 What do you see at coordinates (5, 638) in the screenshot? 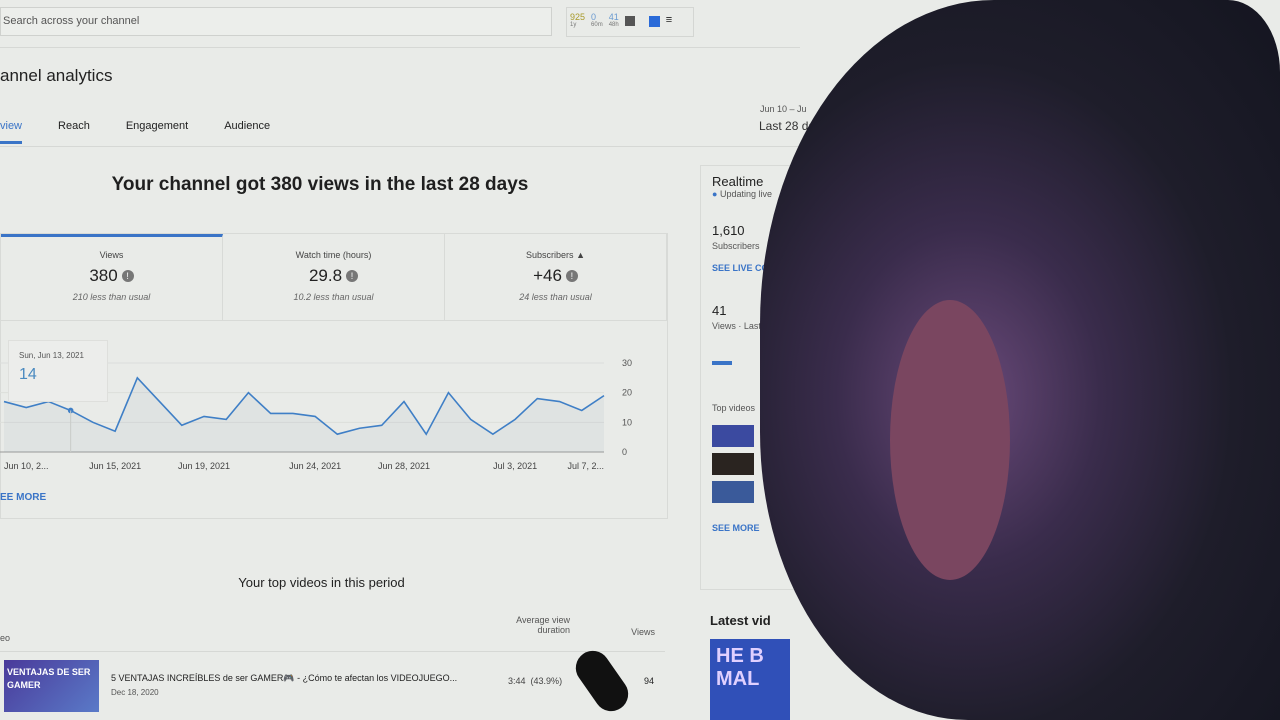
I see `col-video: eo` at bounding box center [5, 638].